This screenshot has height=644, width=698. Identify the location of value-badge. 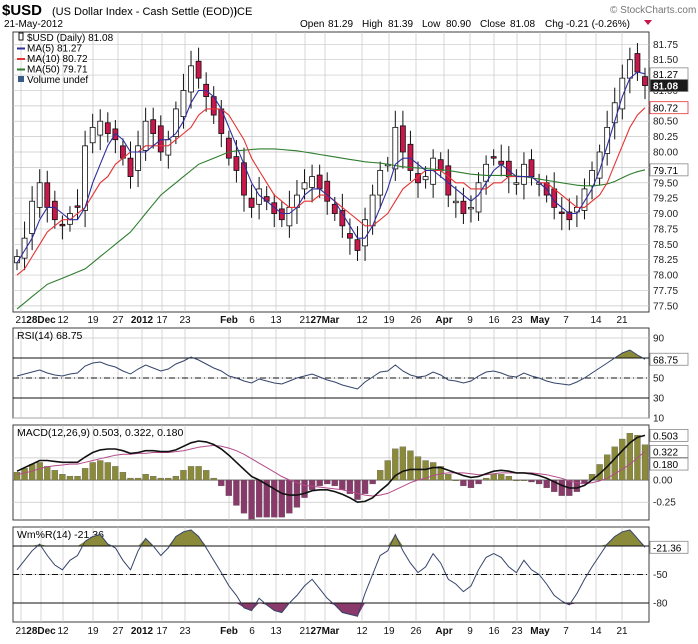
(669, 464).